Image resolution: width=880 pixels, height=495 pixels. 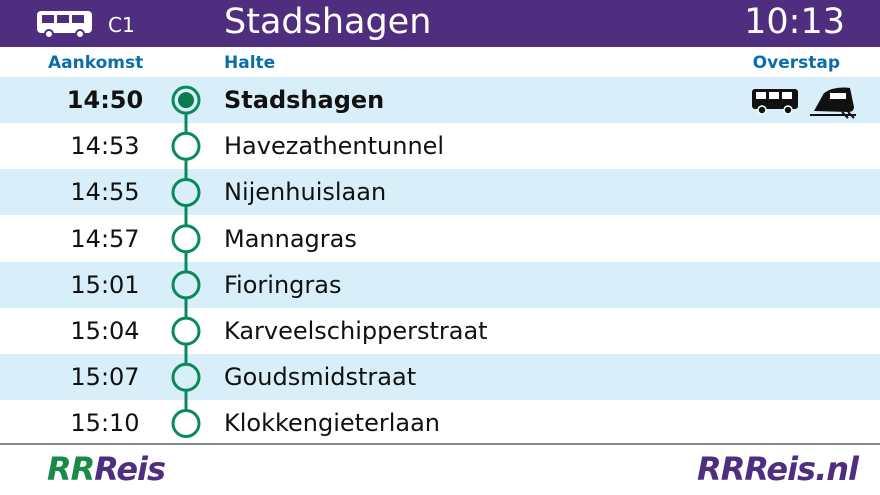 What do you see at coordinates (105, 423) in the screenshot?
I see `arrival-time: 15:10` at bounding box center [105, 423].